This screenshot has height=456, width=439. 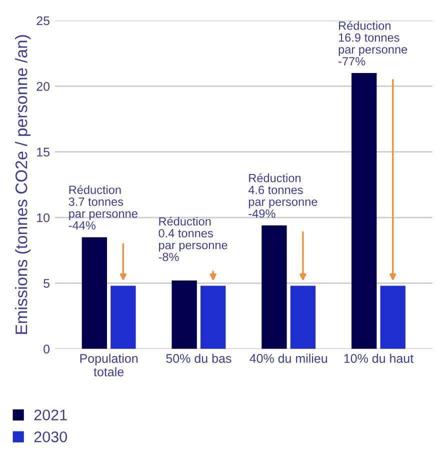 I want to click on x-tick-label: 10% du haut, so click(x=379, y=358).